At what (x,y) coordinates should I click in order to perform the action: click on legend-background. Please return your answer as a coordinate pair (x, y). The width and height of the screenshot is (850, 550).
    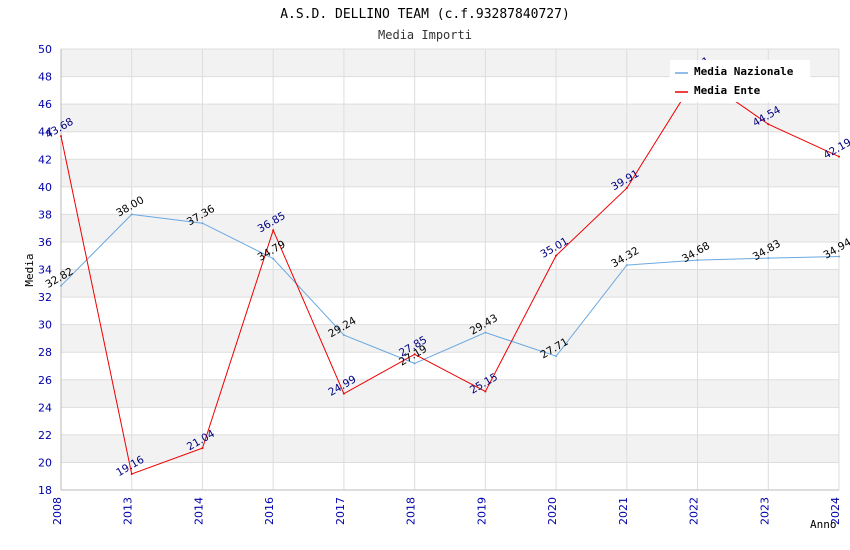
    Looking at the image, I should click on (740, 81).